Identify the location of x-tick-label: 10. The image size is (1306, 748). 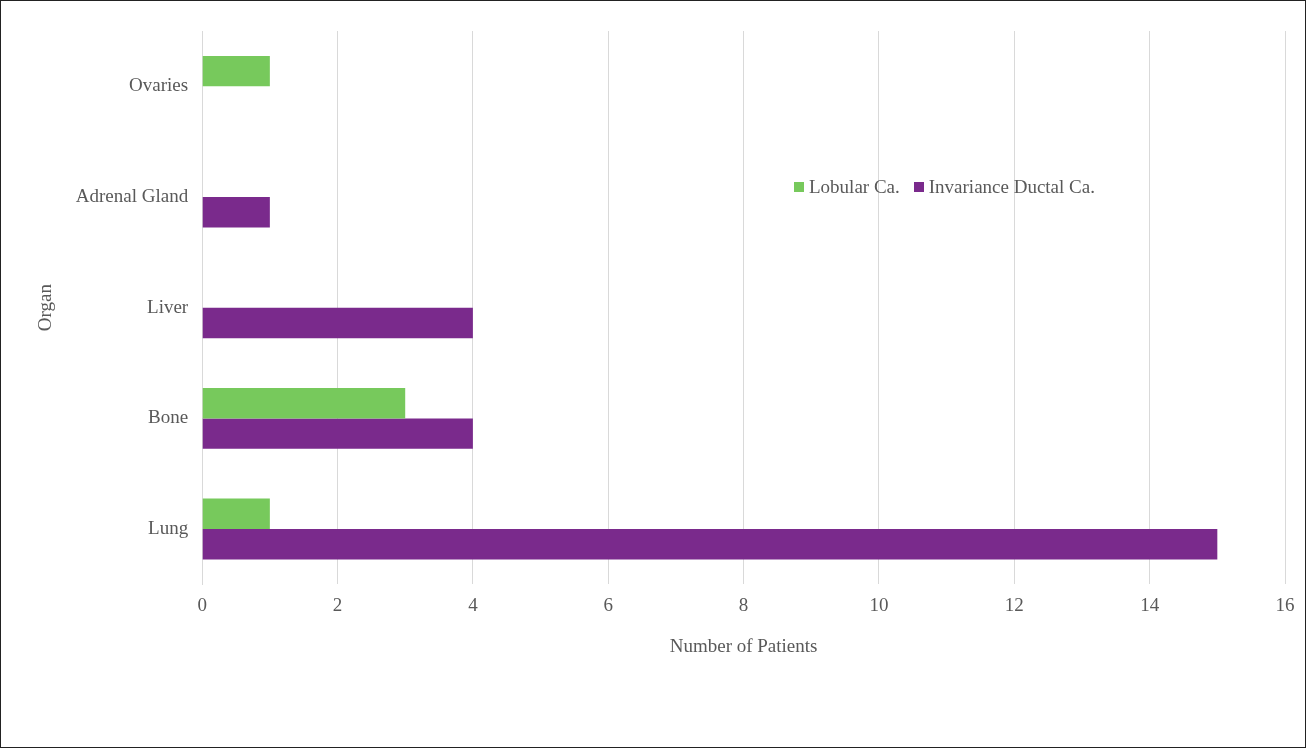
(879, 604).